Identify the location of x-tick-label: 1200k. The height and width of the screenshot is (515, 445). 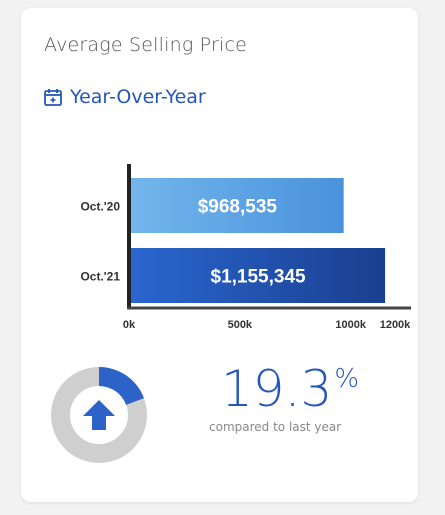
(395, 325).